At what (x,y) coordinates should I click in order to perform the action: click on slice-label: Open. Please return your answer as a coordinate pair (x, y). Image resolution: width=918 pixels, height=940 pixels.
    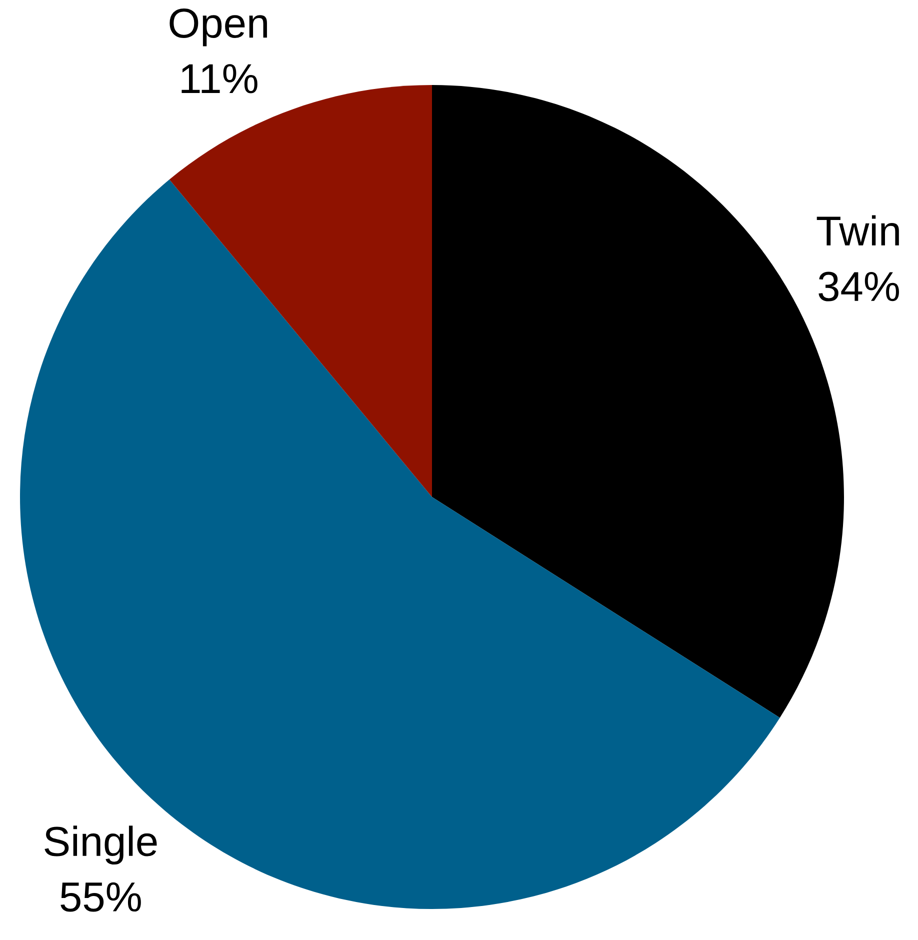
    Looking at the image, I should click on (218, 27).